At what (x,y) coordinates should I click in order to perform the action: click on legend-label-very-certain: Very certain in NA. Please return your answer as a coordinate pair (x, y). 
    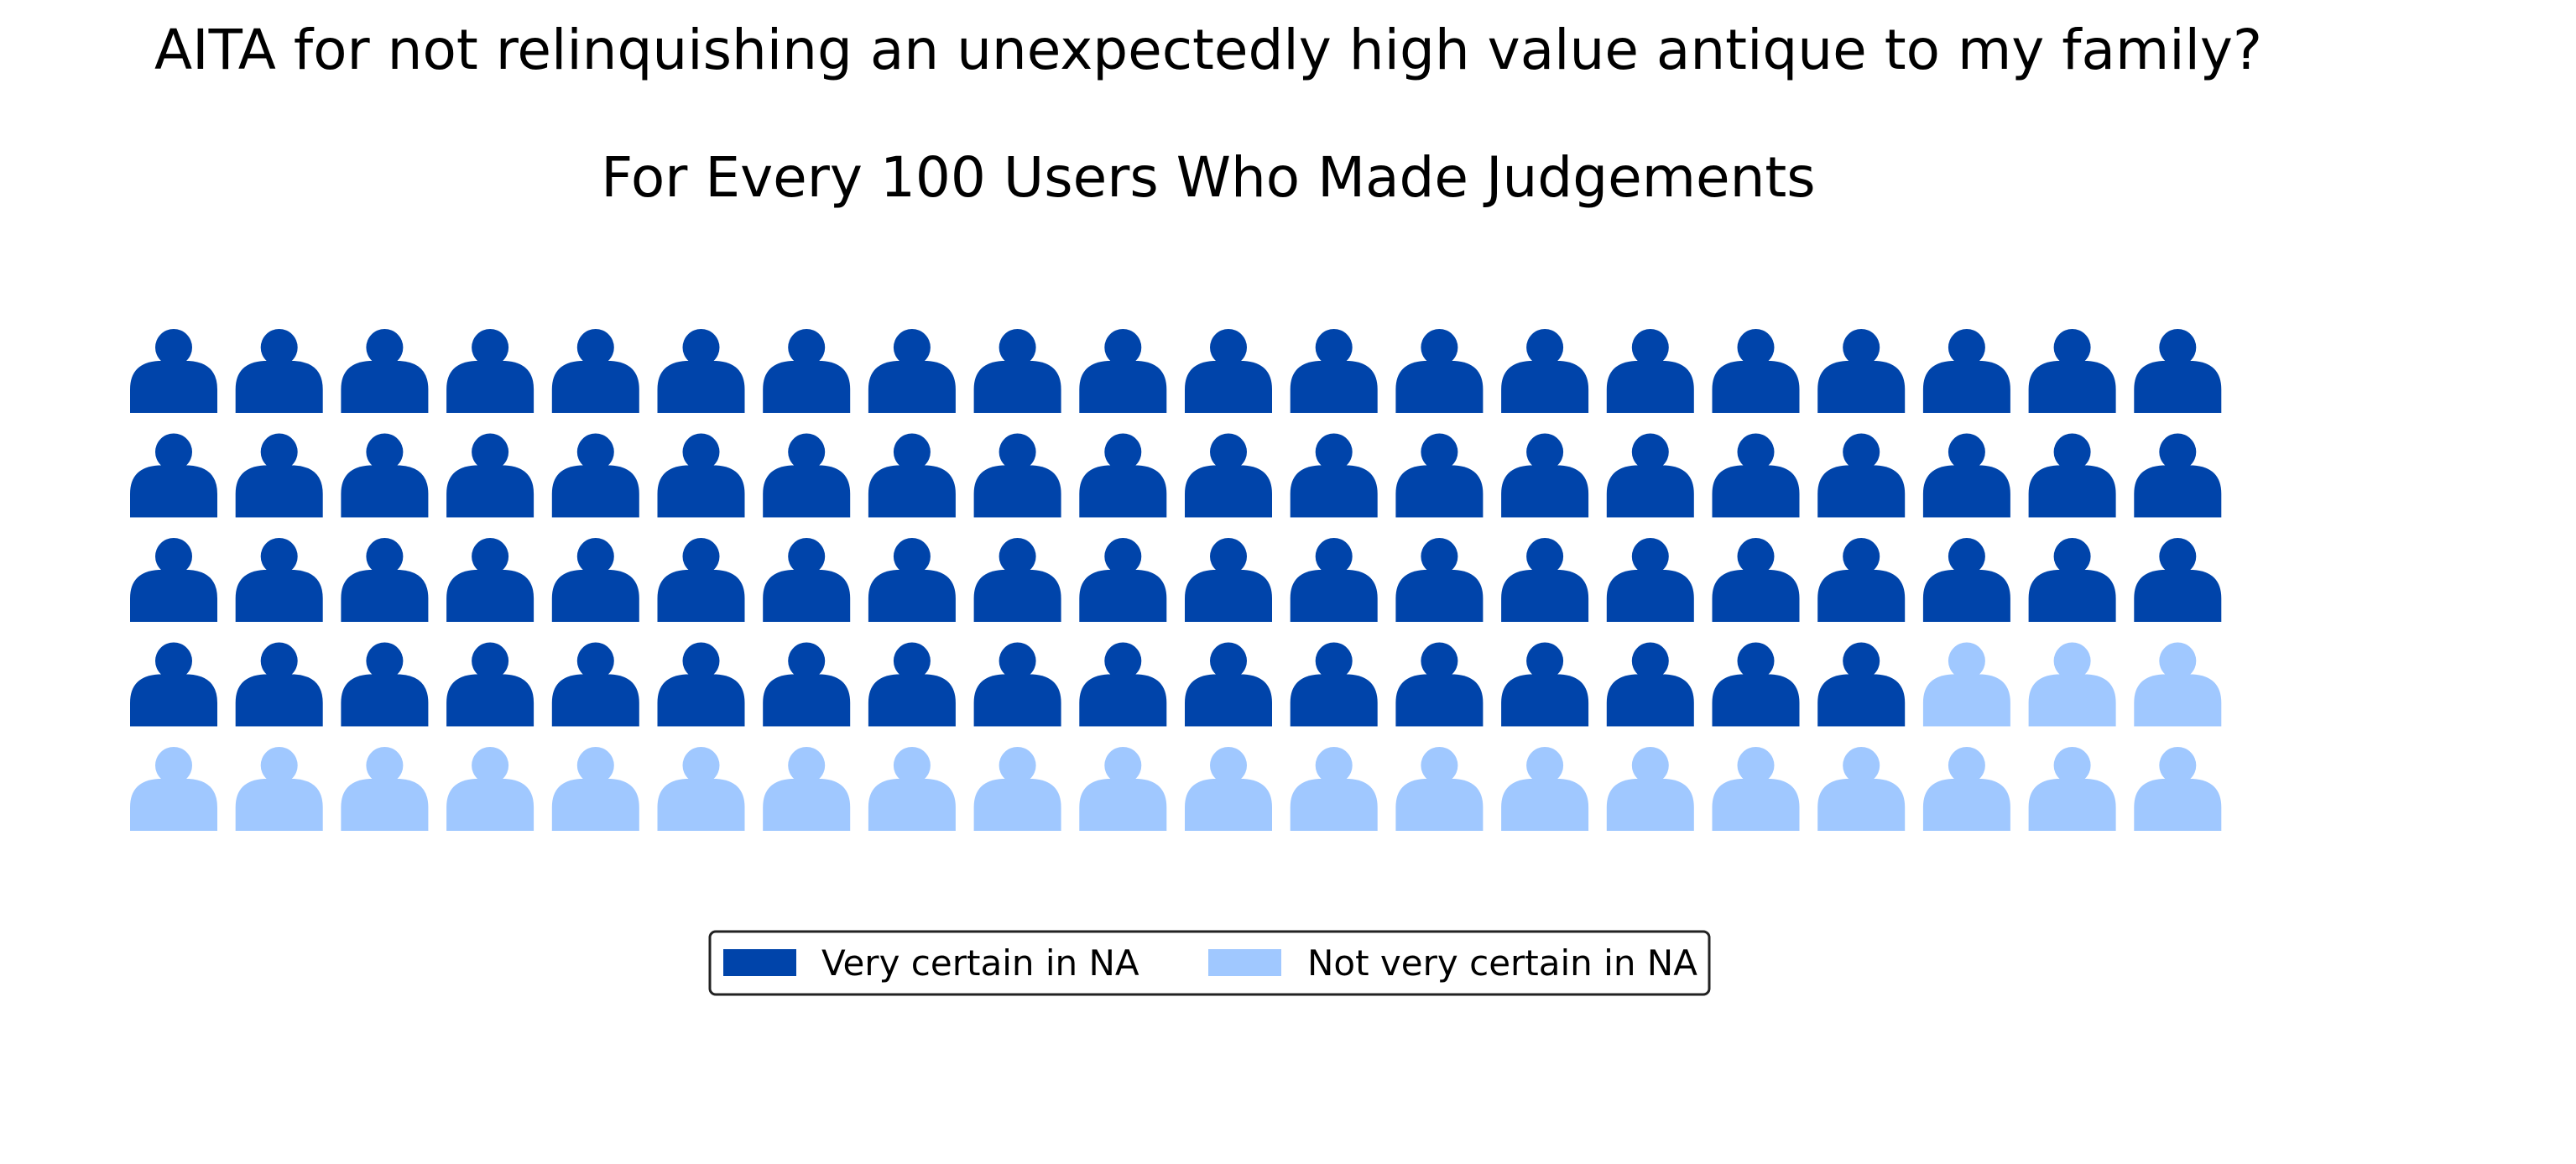
    Looking at the image, I should click on (980, 963).